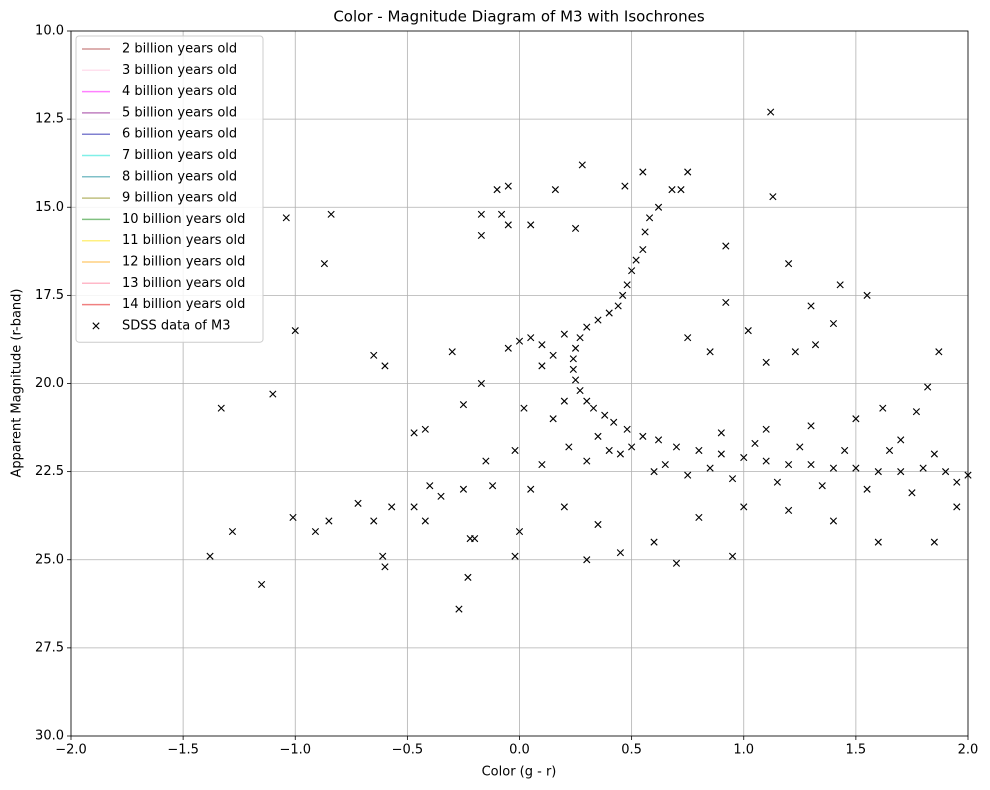 Image resolution: width=990 pixels, height=790 pixels. What do you see at coordinates (179, 70) in the screenshot?
I see `legend-label: 3 billion years old` at bounding box center [179, 70].